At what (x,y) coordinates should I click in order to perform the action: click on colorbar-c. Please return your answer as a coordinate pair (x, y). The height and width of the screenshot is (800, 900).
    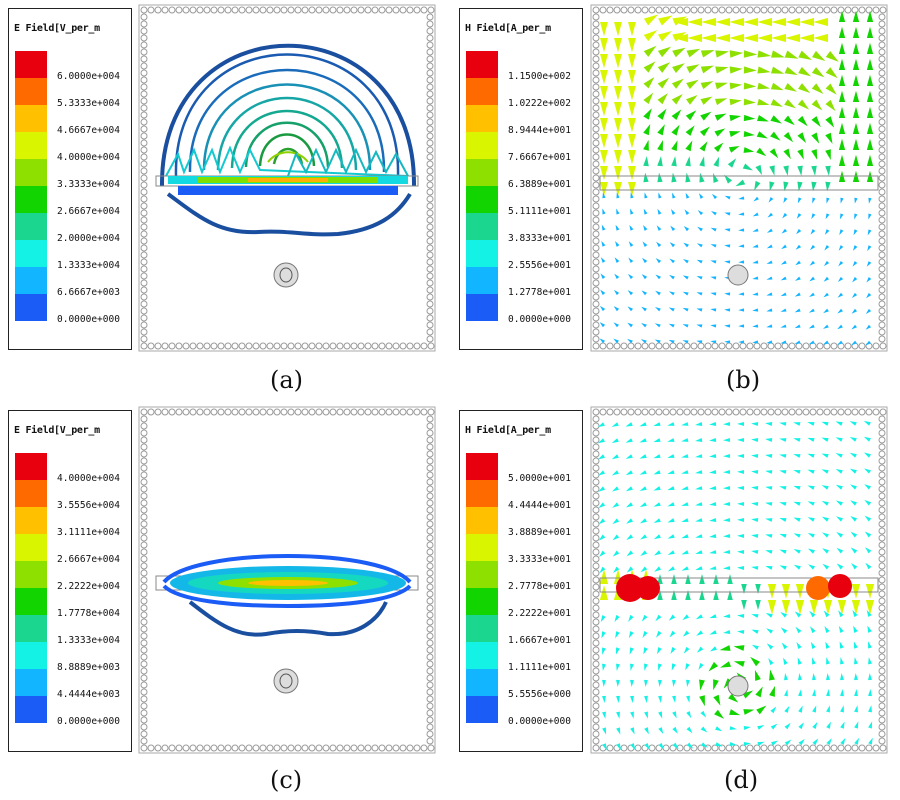
    Looking at the image, I should click on (31, 588).